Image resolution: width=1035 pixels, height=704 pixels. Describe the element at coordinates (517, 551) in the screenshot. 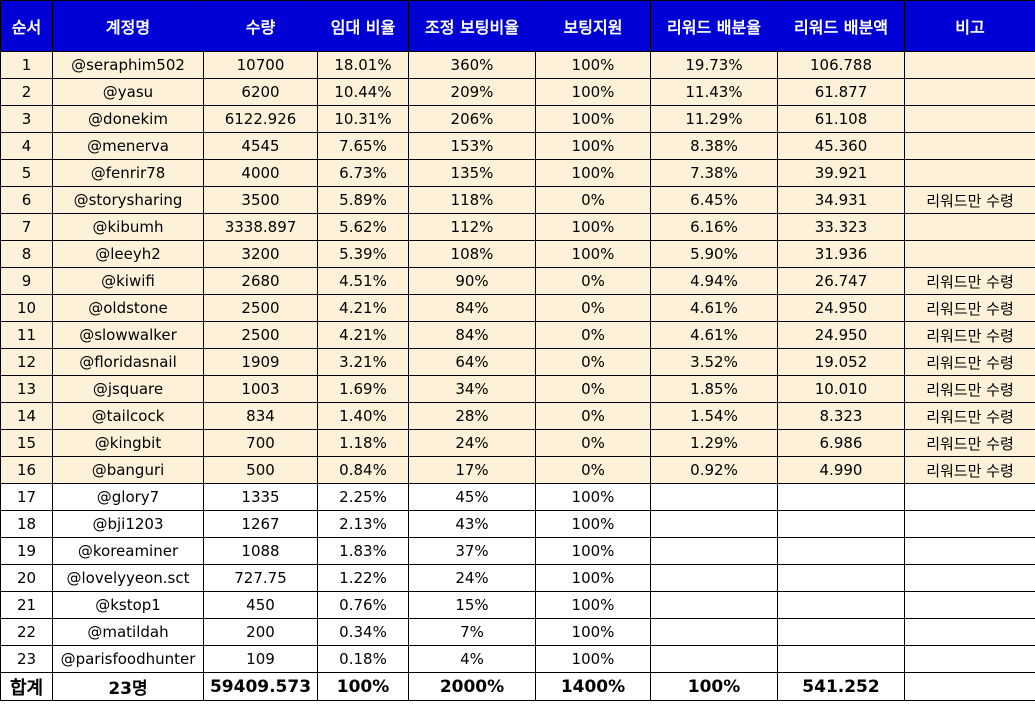

I see `table-row: 19 @koreaminer 1088 1.83% 37% 100%` at that location.